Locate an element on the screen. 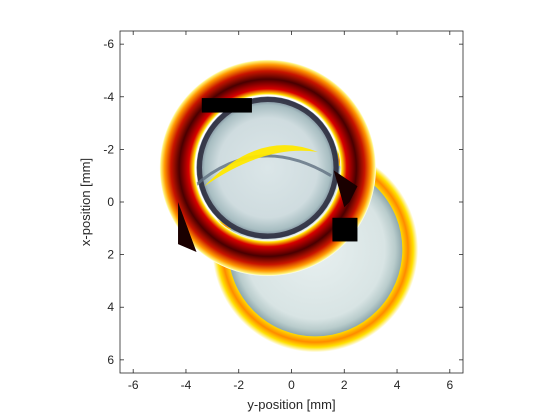  y-tick-label: -6 is located at coordinates (108, 44).